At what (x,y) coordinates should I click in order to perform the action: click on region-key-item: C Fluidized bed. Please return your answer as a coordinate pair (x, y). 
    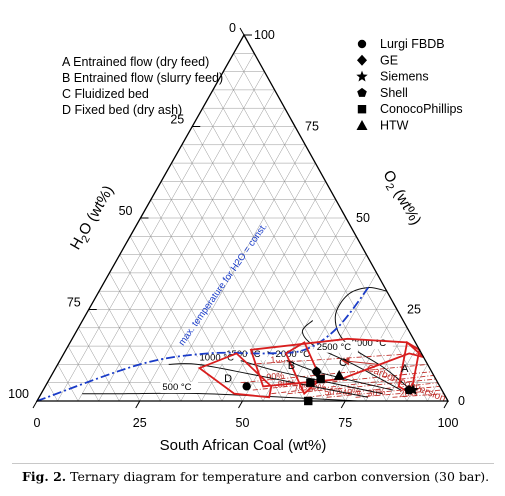
    Looking at the image, I should click on (105, 94).